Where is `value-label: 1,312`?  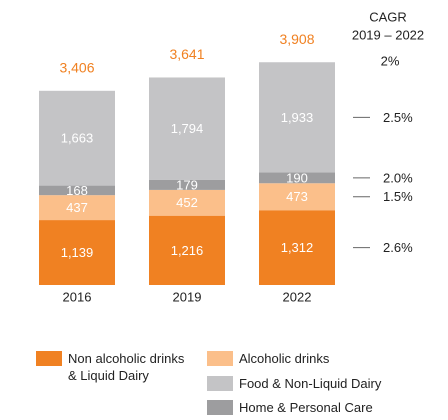
value-label: 1,312 is located at coordinates (297, 247).